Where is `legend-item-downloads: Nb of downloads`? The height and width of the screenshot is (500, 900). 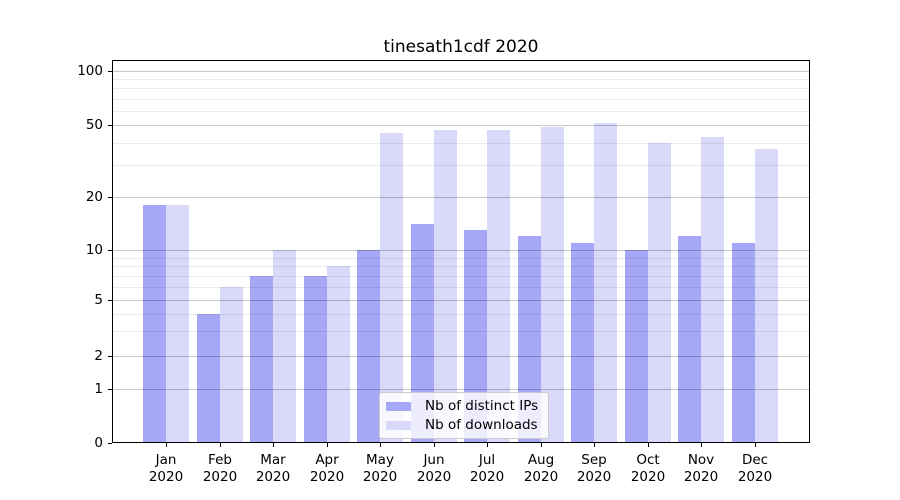 legend-item-downloads: Nb of downloads is located at coordinates (462, 425).